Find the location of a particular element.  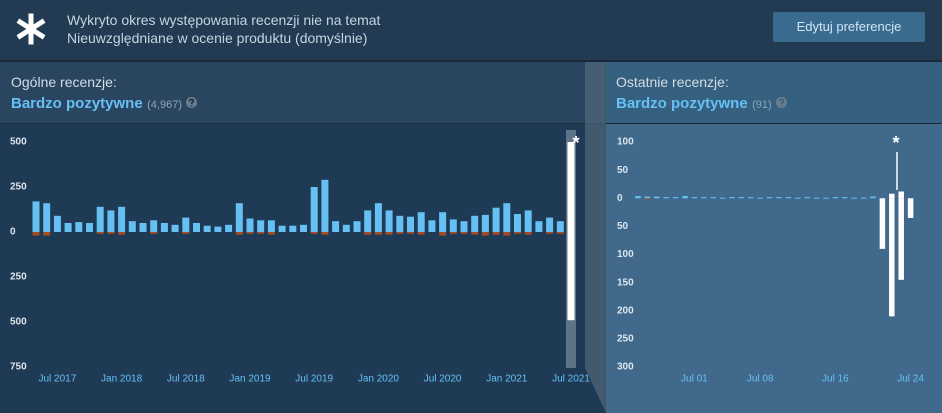

rating-line: Bardzo pozytywne (91) is located at coordinates (702, 104).